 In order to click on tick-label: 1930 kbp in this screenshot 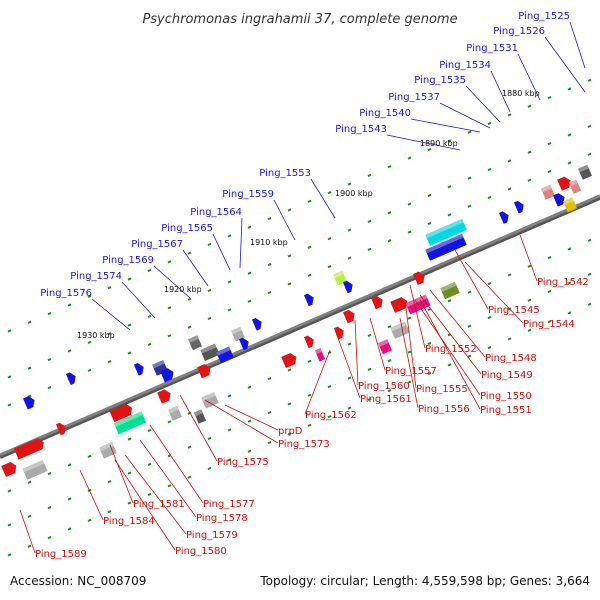, I will do `click(96, 335)`.